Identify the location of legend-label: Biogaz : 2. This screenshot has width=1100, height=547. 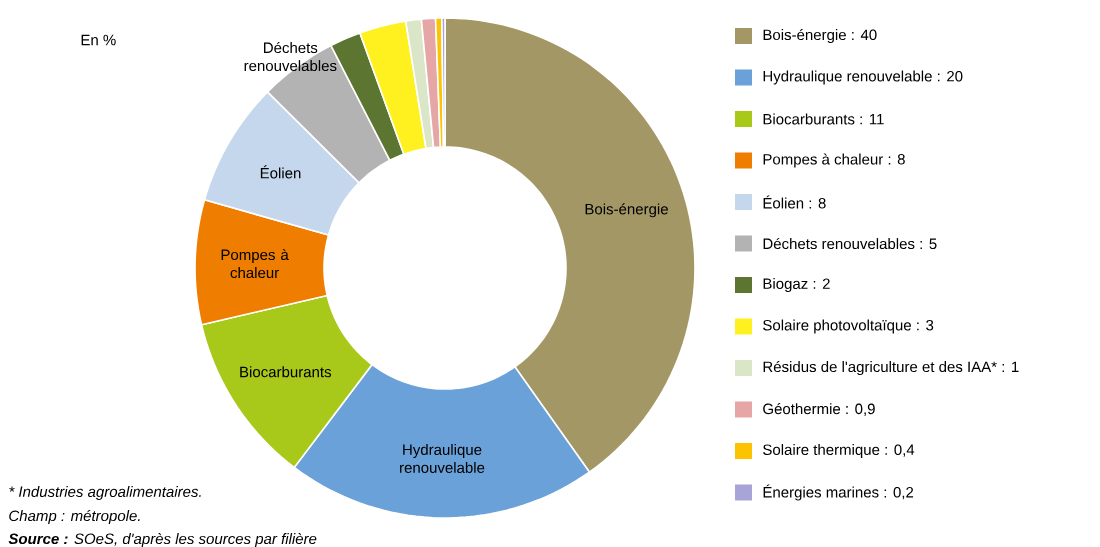
(796, 285).